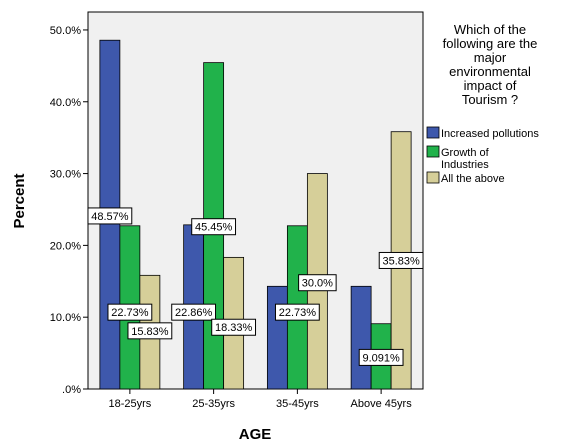 The height and width of the screenshot is (443, 561). I want to click on data-label-text: 15.83%, so click(150, 332).